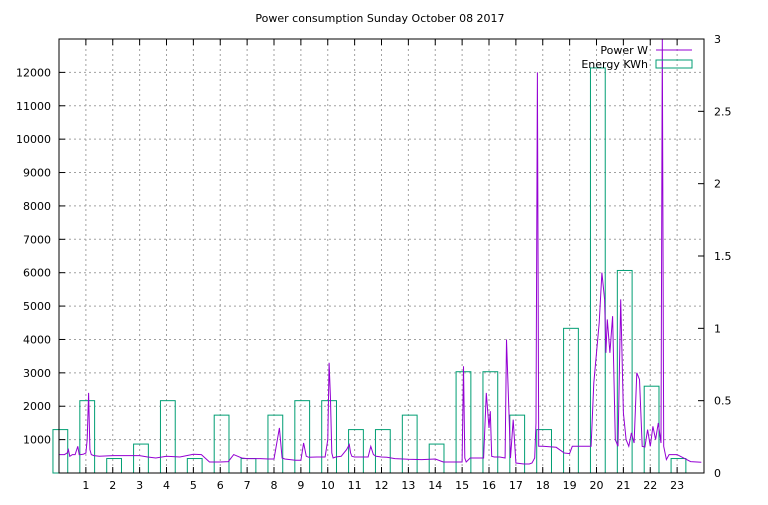 This screenshot has width=768, height=505. I want to click on x-tick-label: 2, so click(112, 485).